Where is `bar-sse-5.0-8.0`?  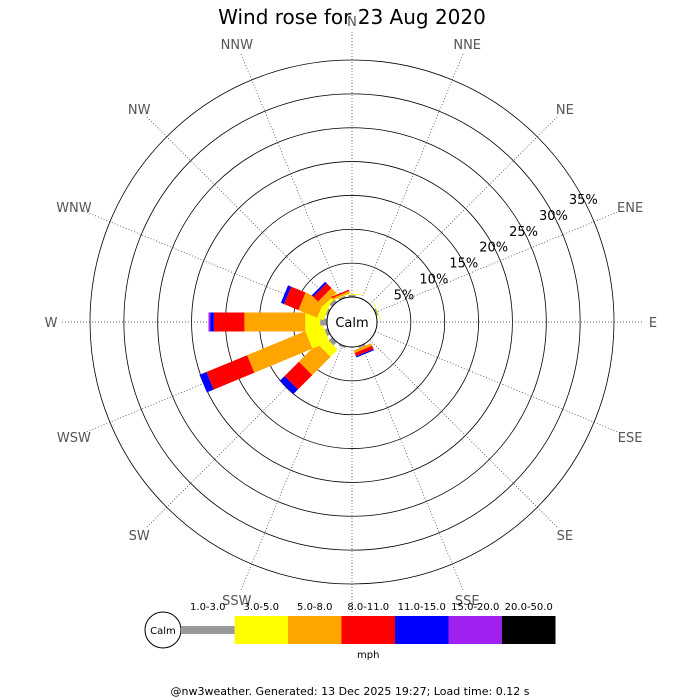 bar-sse-5.0-8.0 is located at coordinates (363, 348).